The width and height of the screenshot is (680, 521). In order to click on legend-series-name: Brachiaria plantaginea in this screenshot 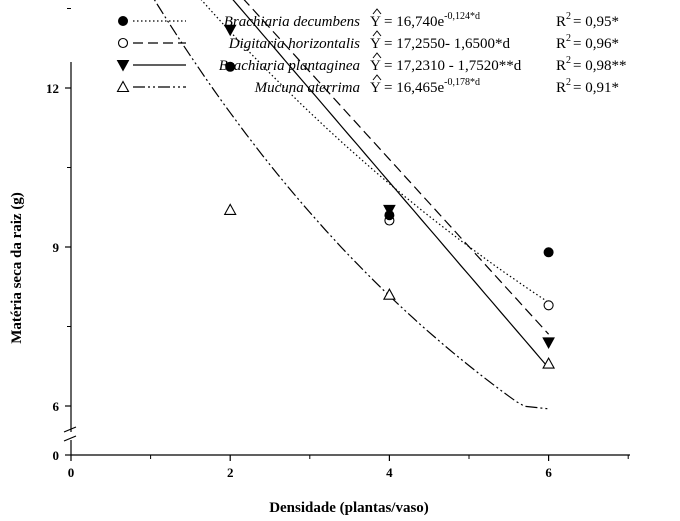, I will do `click(289, 66)`.